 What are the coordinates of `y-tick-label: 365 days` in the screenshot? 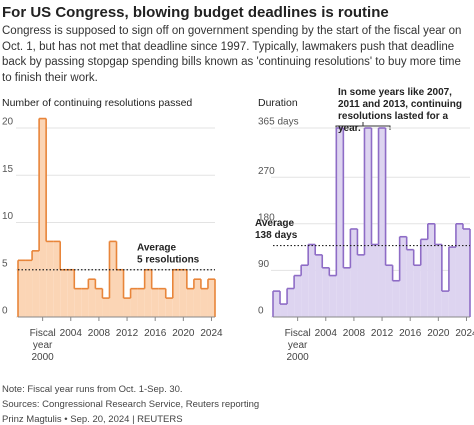 It's located at (278, 122).